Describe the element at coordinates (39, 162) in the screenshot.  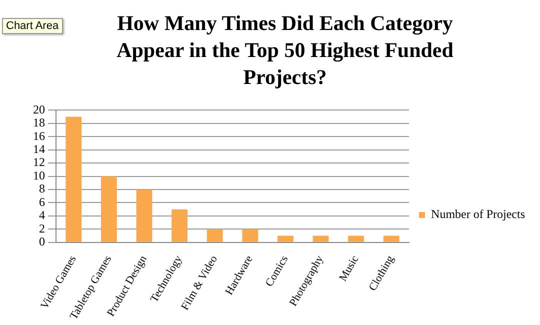
I see `y-tick-label: 12` at that location.